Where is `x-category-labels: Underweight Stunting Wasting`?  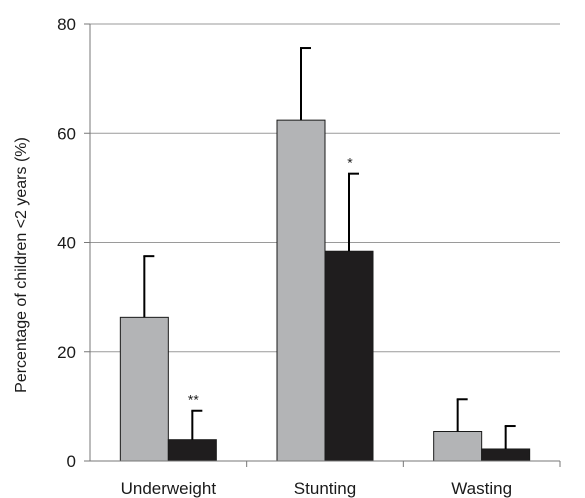 x-category-labels: Underweight Stunting Wasting is located at coordinates (316, 488).